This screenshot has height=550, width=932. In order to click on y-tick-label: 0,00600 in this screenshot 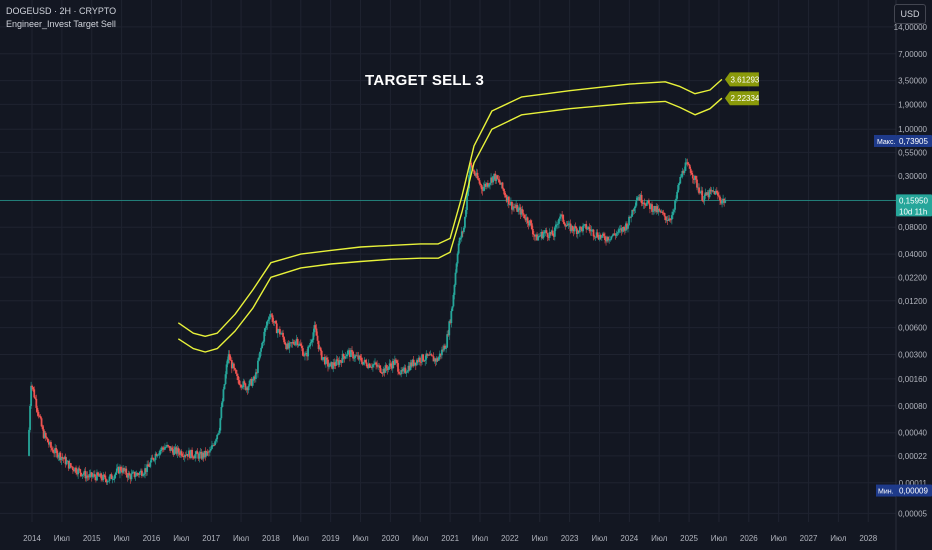, I will do `click(912, 328)`.